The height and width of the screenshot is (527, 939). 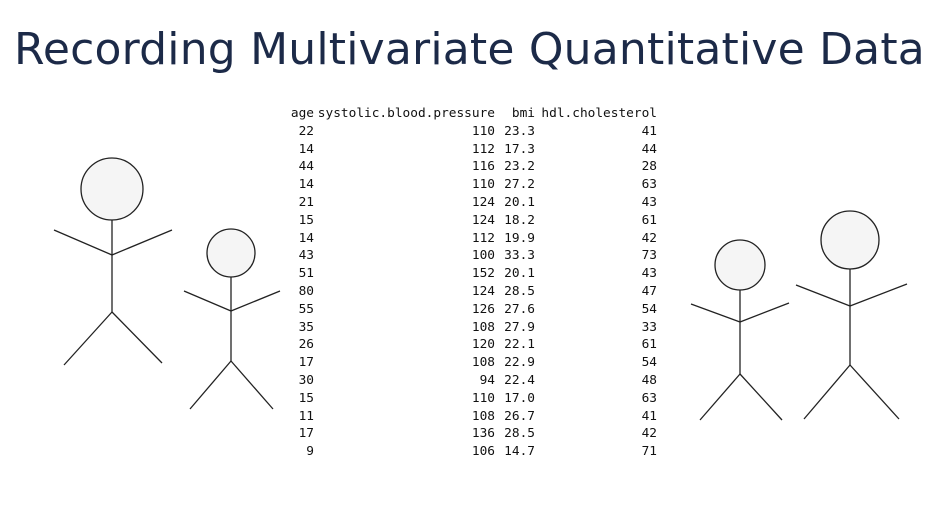 What do you see at coordinates (519, 452) in the screenshot?
I see `cell-bmi: 14.7` at bounding box center [519, 452].